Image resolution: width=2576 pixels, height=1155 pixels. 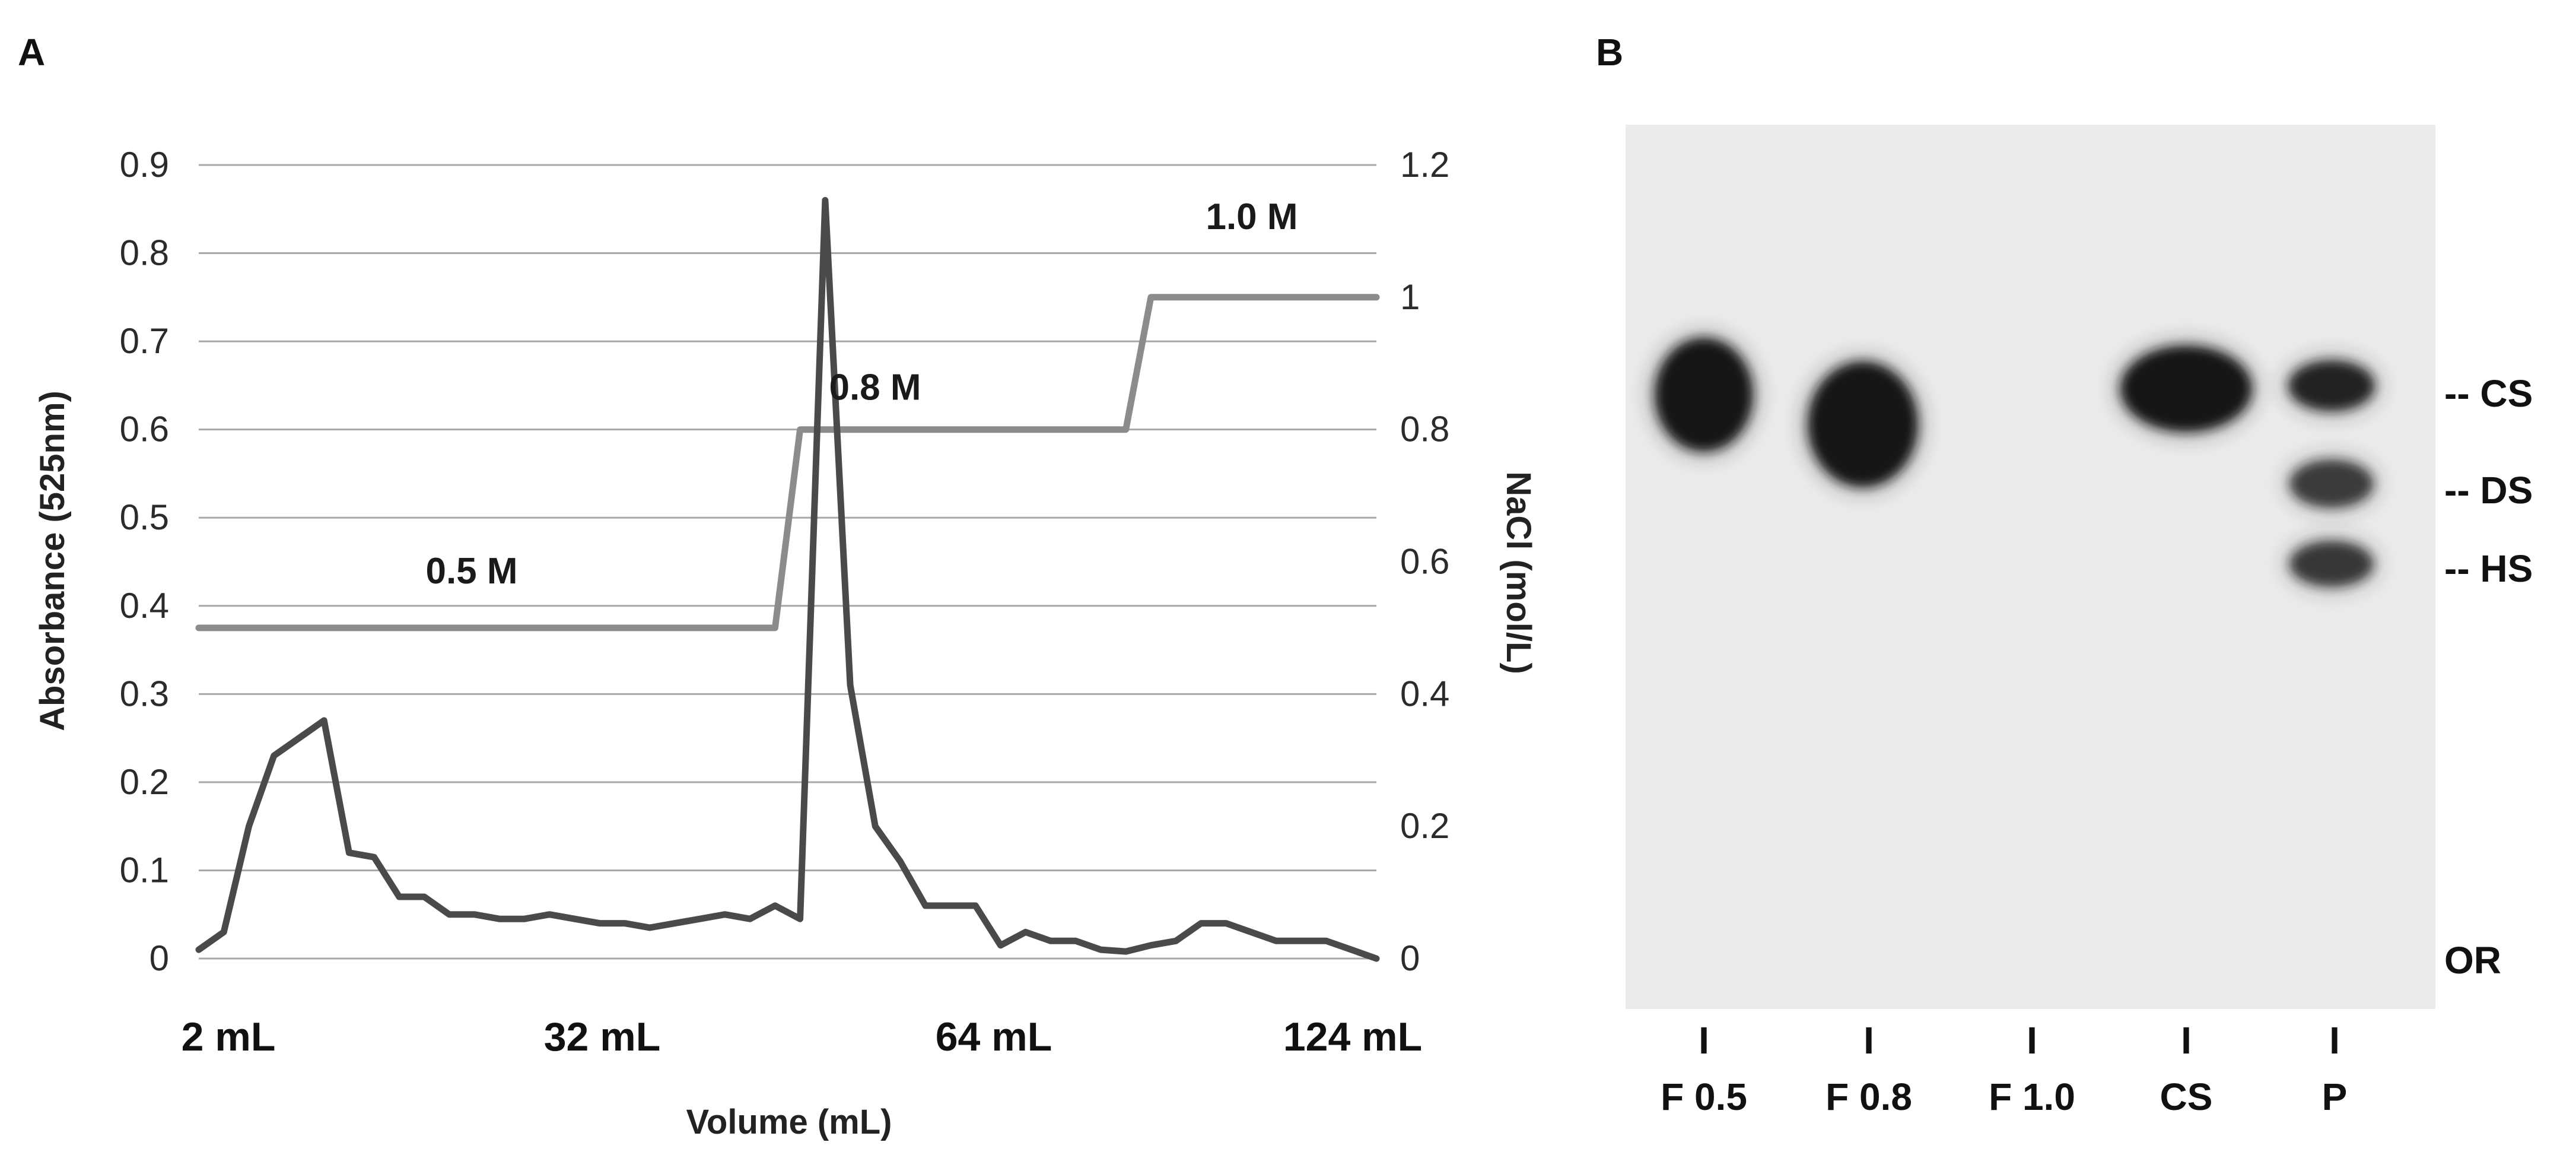 I want to click on panel-b-label: B, so click(x=1609, y=52).